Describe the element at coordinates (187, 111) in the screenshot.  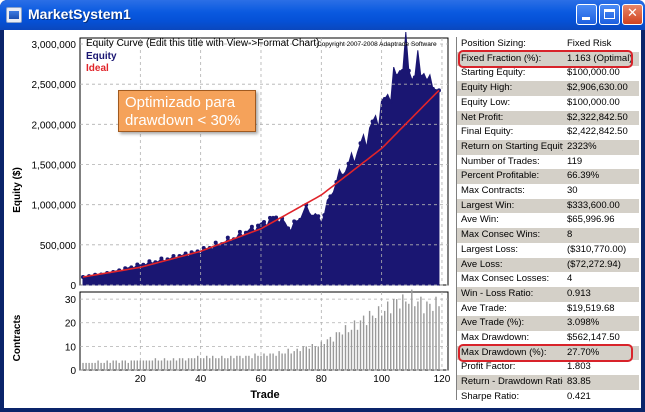
I see `annotation-box: Optimizado para drawdown < 30%` at that location.